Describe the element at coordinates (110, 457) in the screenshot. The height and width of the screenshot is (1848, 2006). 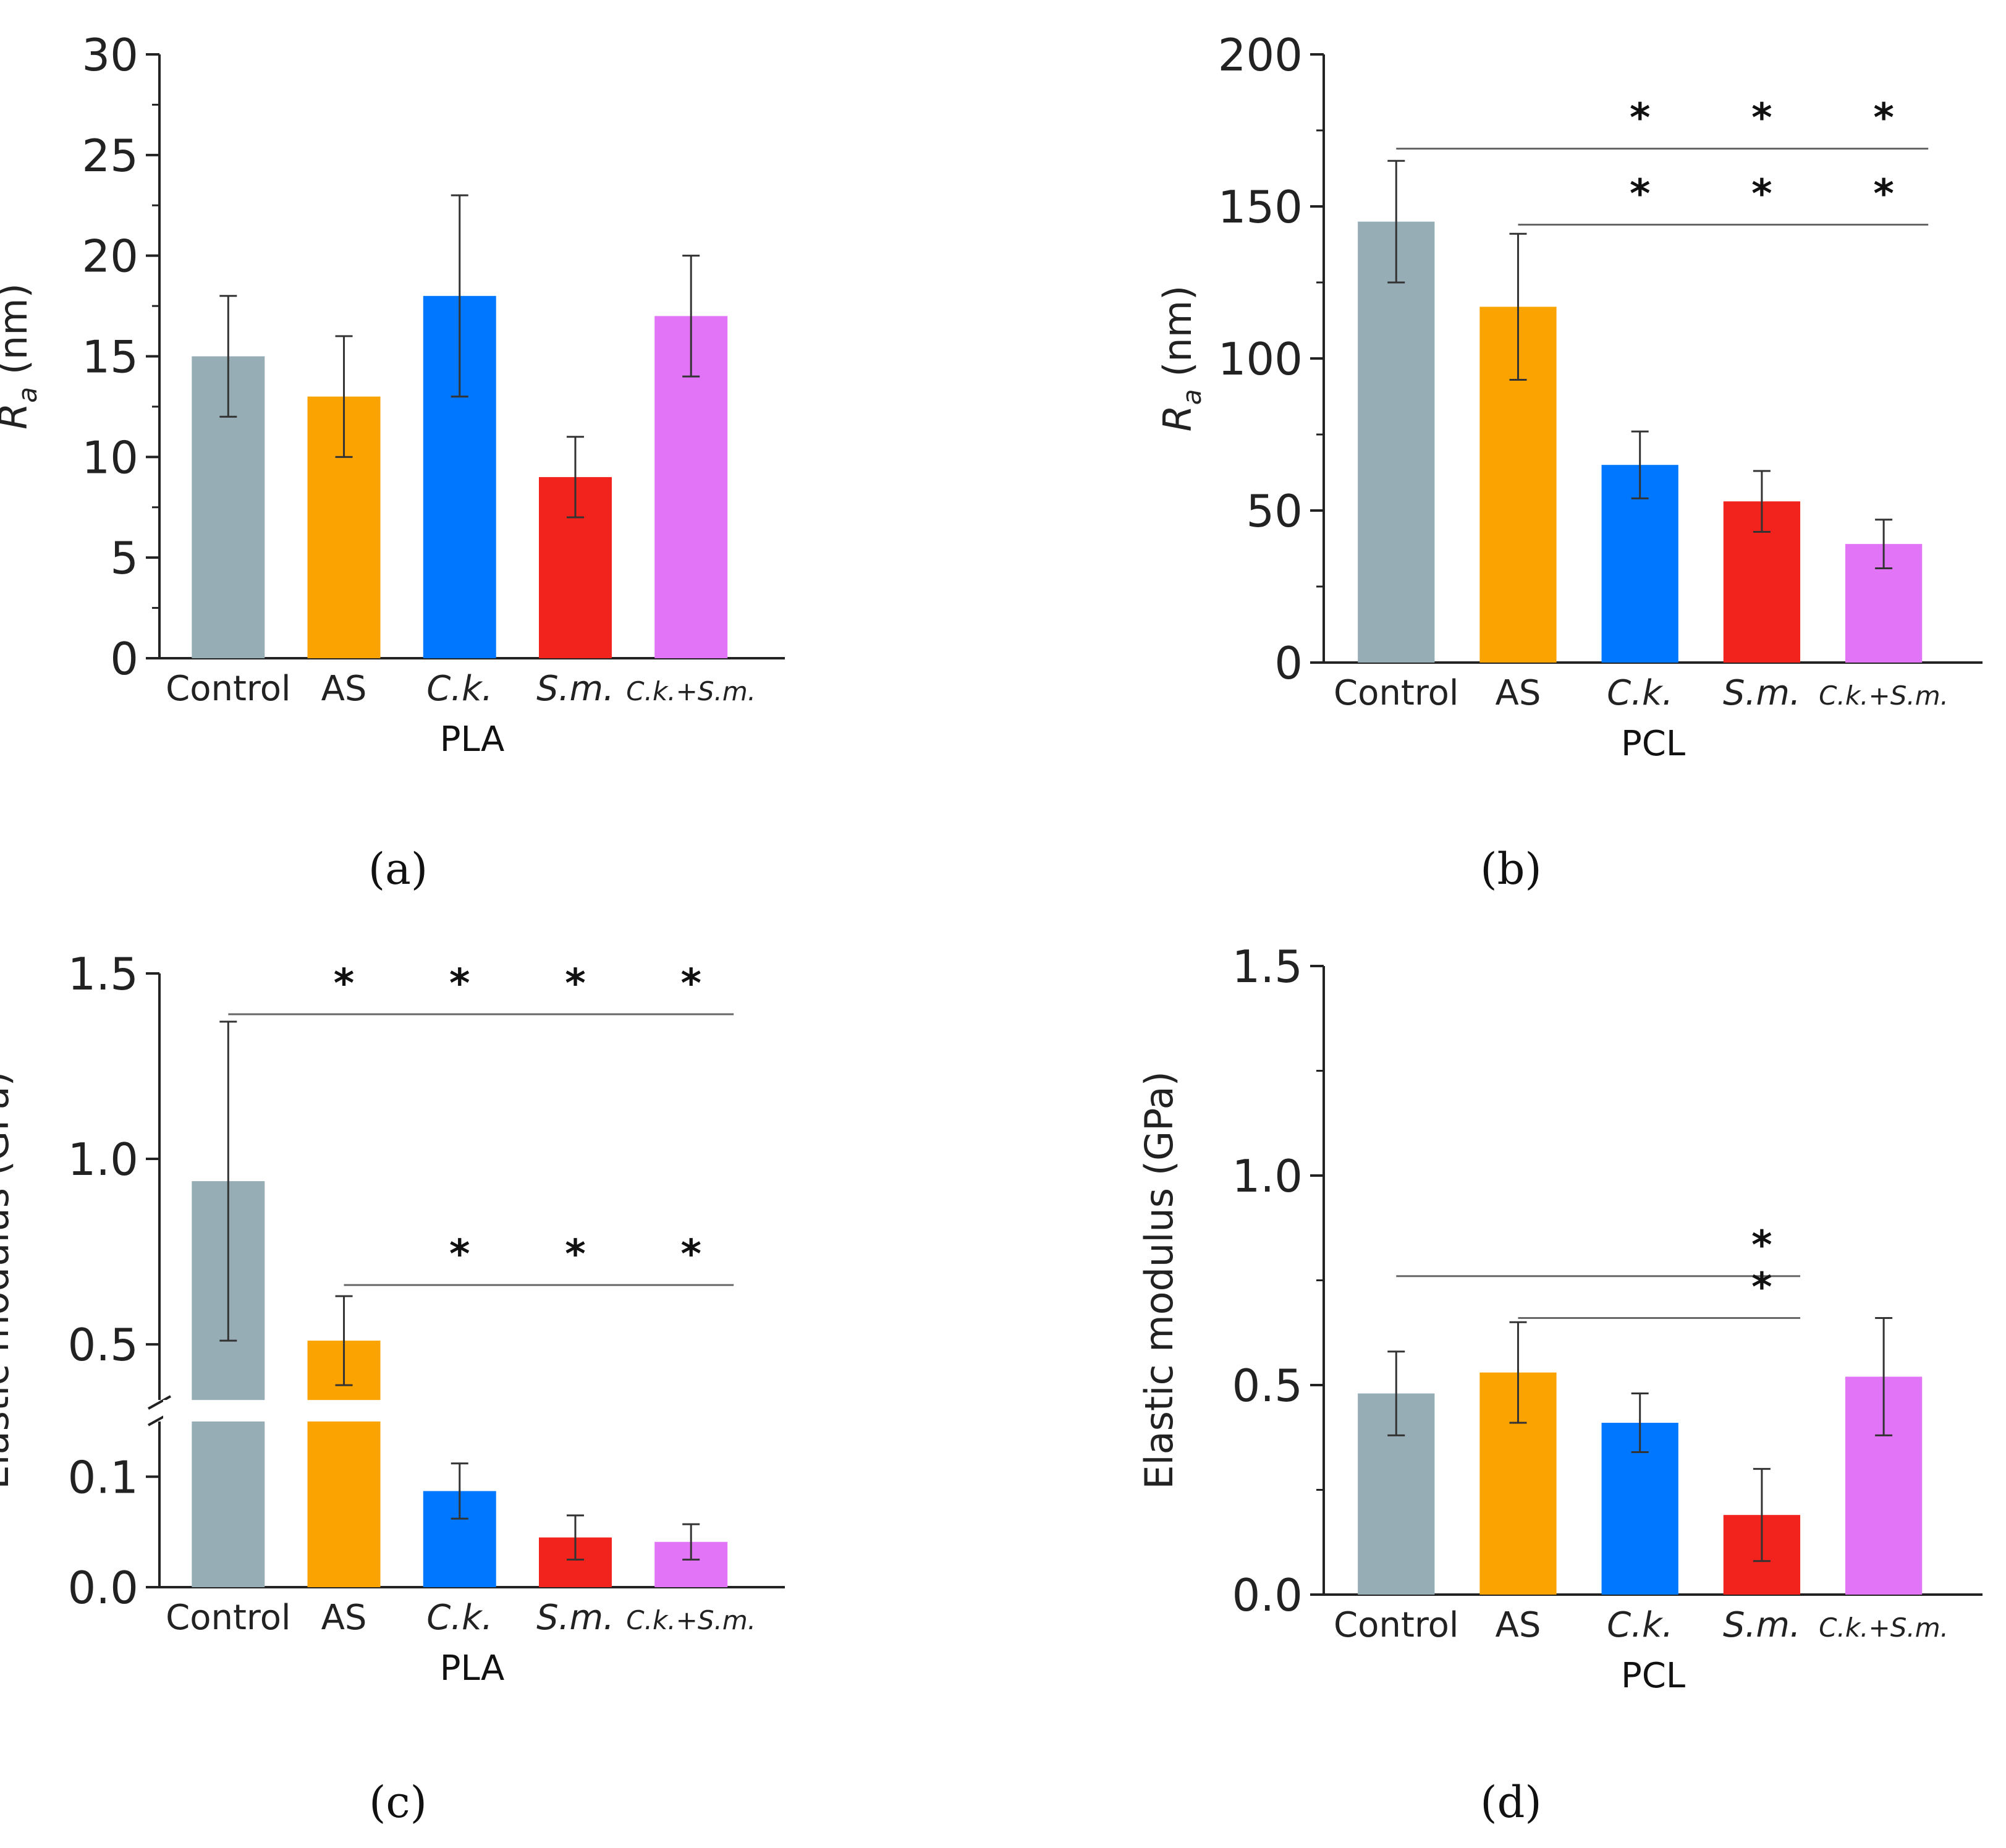
I see `y-tick-label: 10` at that location.